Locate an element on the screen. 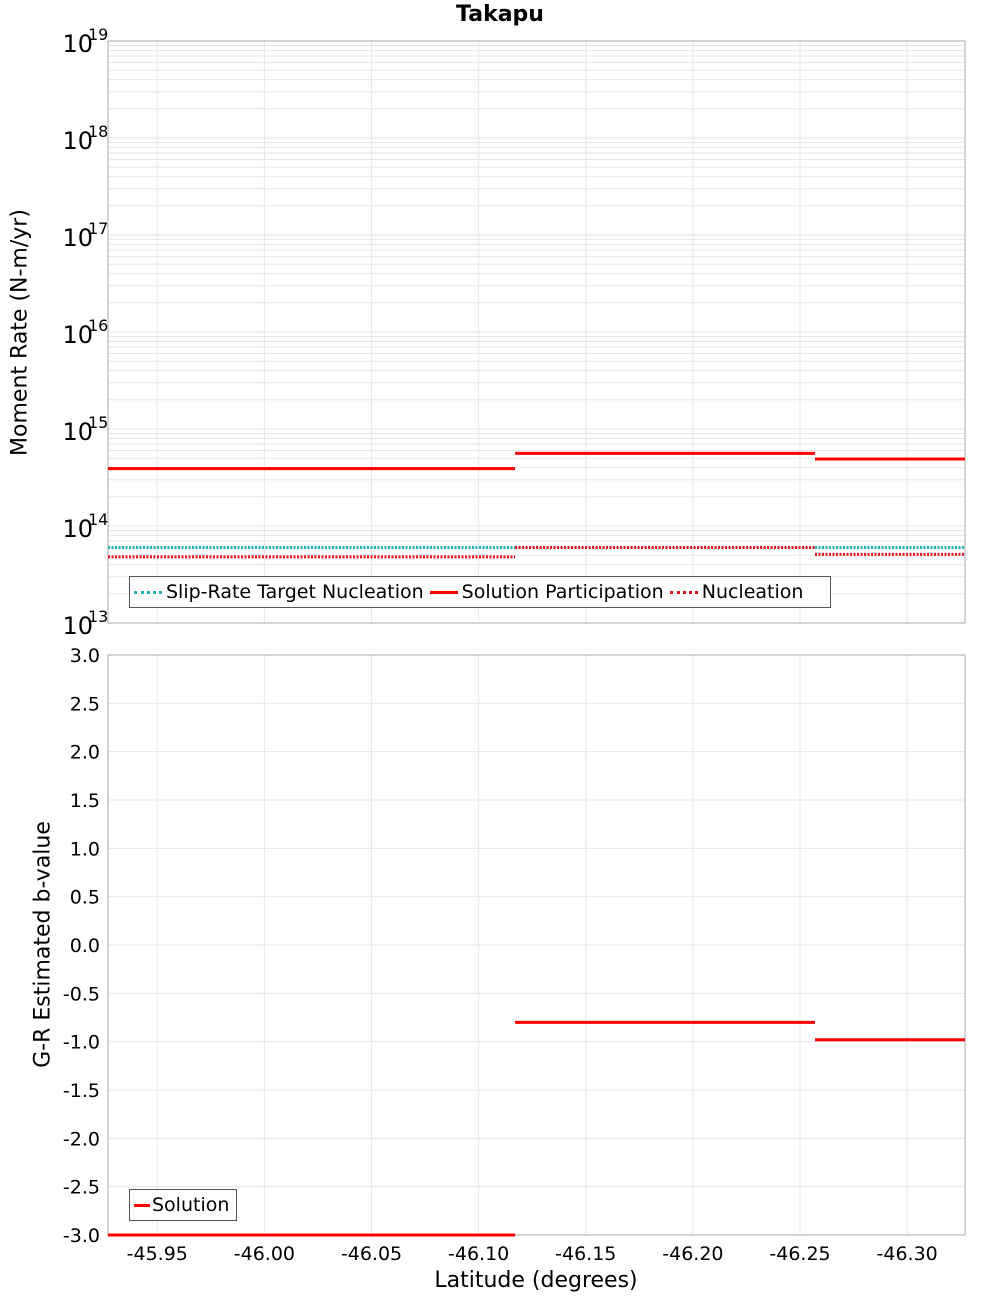  svg-text: 15 is located at coordinates (98, 422).